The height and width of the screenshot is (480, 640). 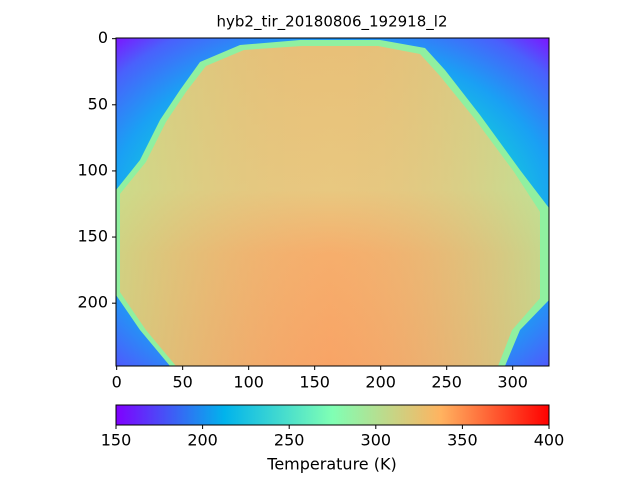 What do you see at coordinates (289, 440) in the screenshot?
I see `colorbar-tick-label: 250` at bounding box center [289, 440].